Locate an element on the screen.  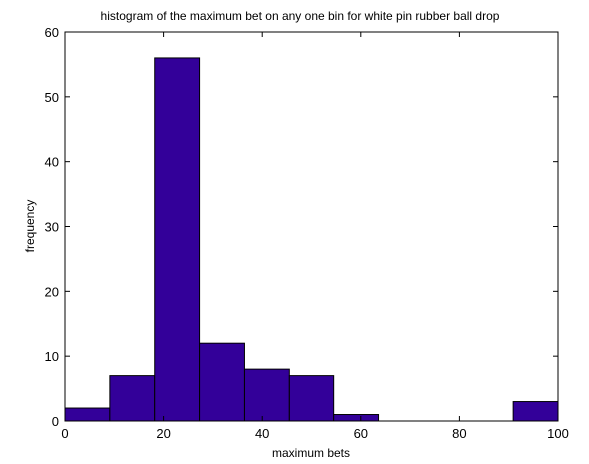
y-tick-label: 30 is located at coordinates (52, 227).